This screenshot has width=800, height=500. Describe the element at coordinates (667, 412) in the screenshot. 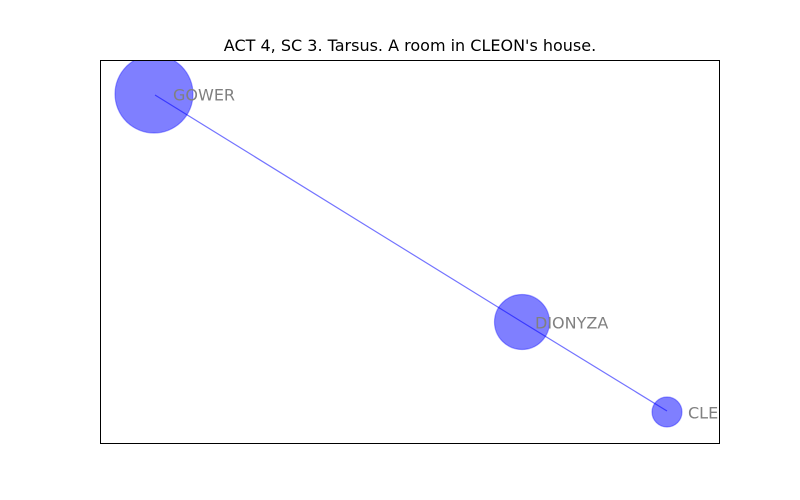

I see `node-cleon` at that location.